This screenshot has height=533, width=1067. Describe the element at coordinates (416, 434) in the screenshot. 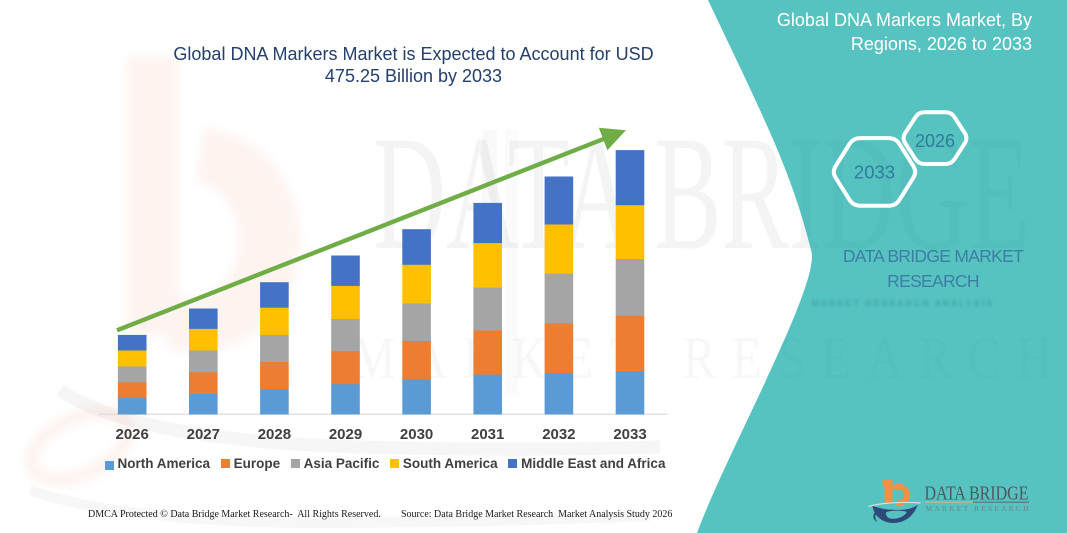

I see `svg-text: 2030` at that location.